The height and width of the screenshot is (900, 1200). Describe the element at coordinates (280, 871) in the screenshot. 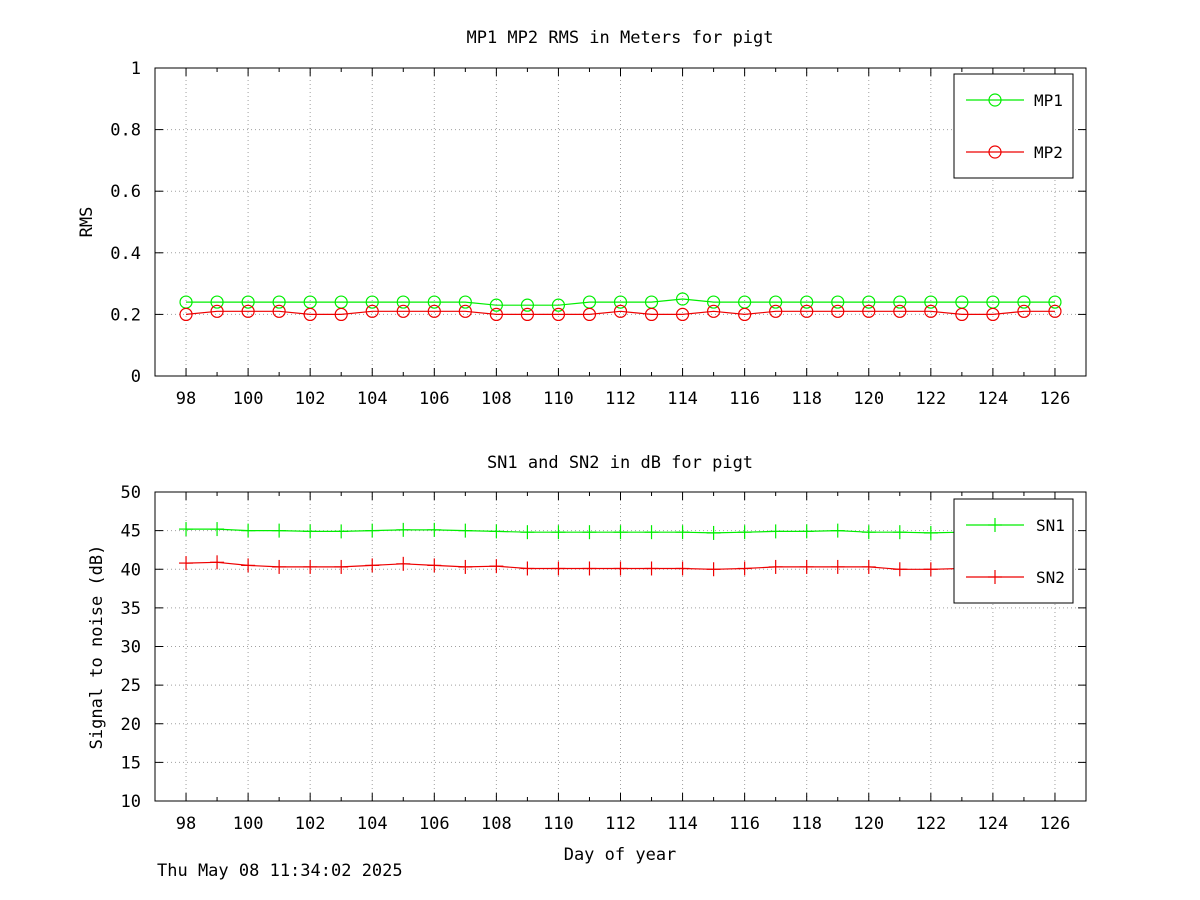

I see `timestamp: Thu May 08 11:34:02 2025` at that location.